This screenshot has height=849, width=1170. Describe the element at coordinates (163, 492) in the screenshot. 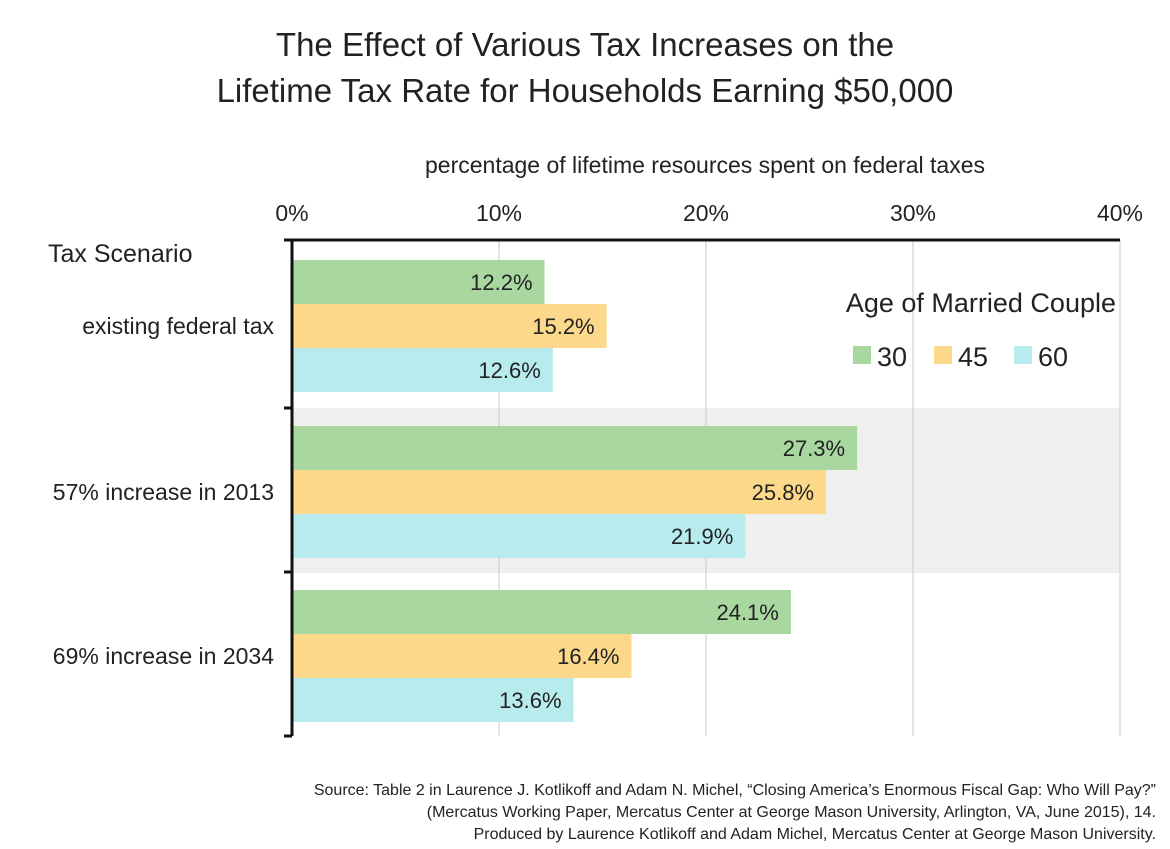

I see `category-label: 57% increase in 2013` at that location.